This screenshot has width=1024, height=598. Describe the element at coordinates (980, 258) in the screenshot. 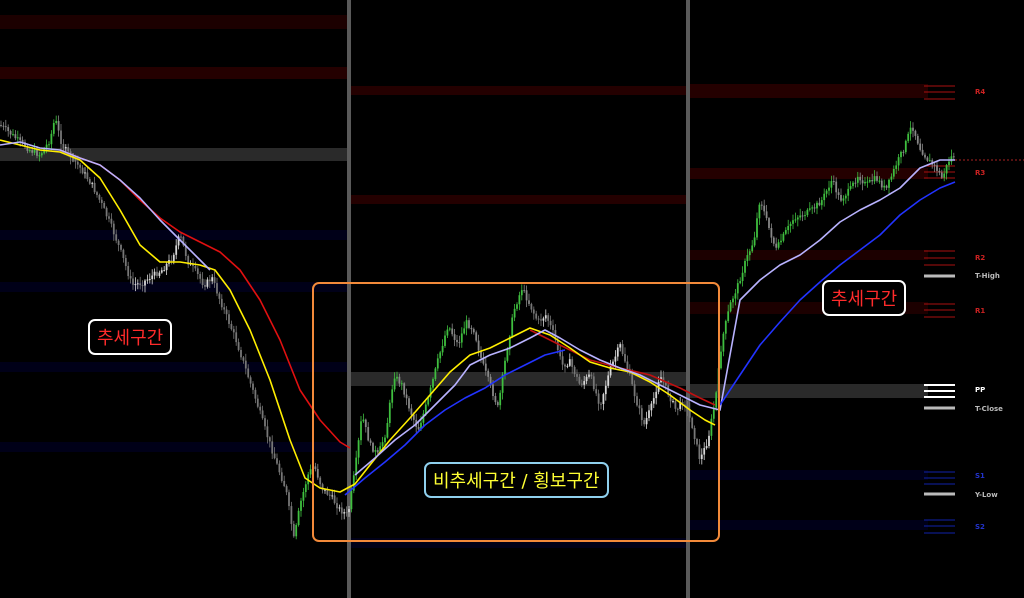

I see `level-label-r2: R2` at that location.